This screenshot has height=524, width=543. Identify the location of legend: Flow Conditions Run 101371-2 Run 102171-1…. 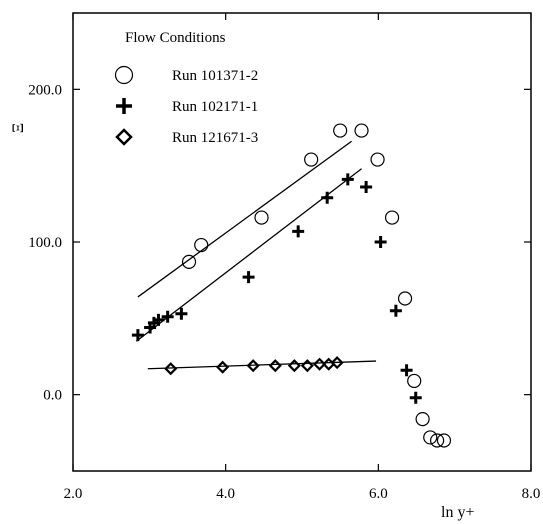
(187, 88).